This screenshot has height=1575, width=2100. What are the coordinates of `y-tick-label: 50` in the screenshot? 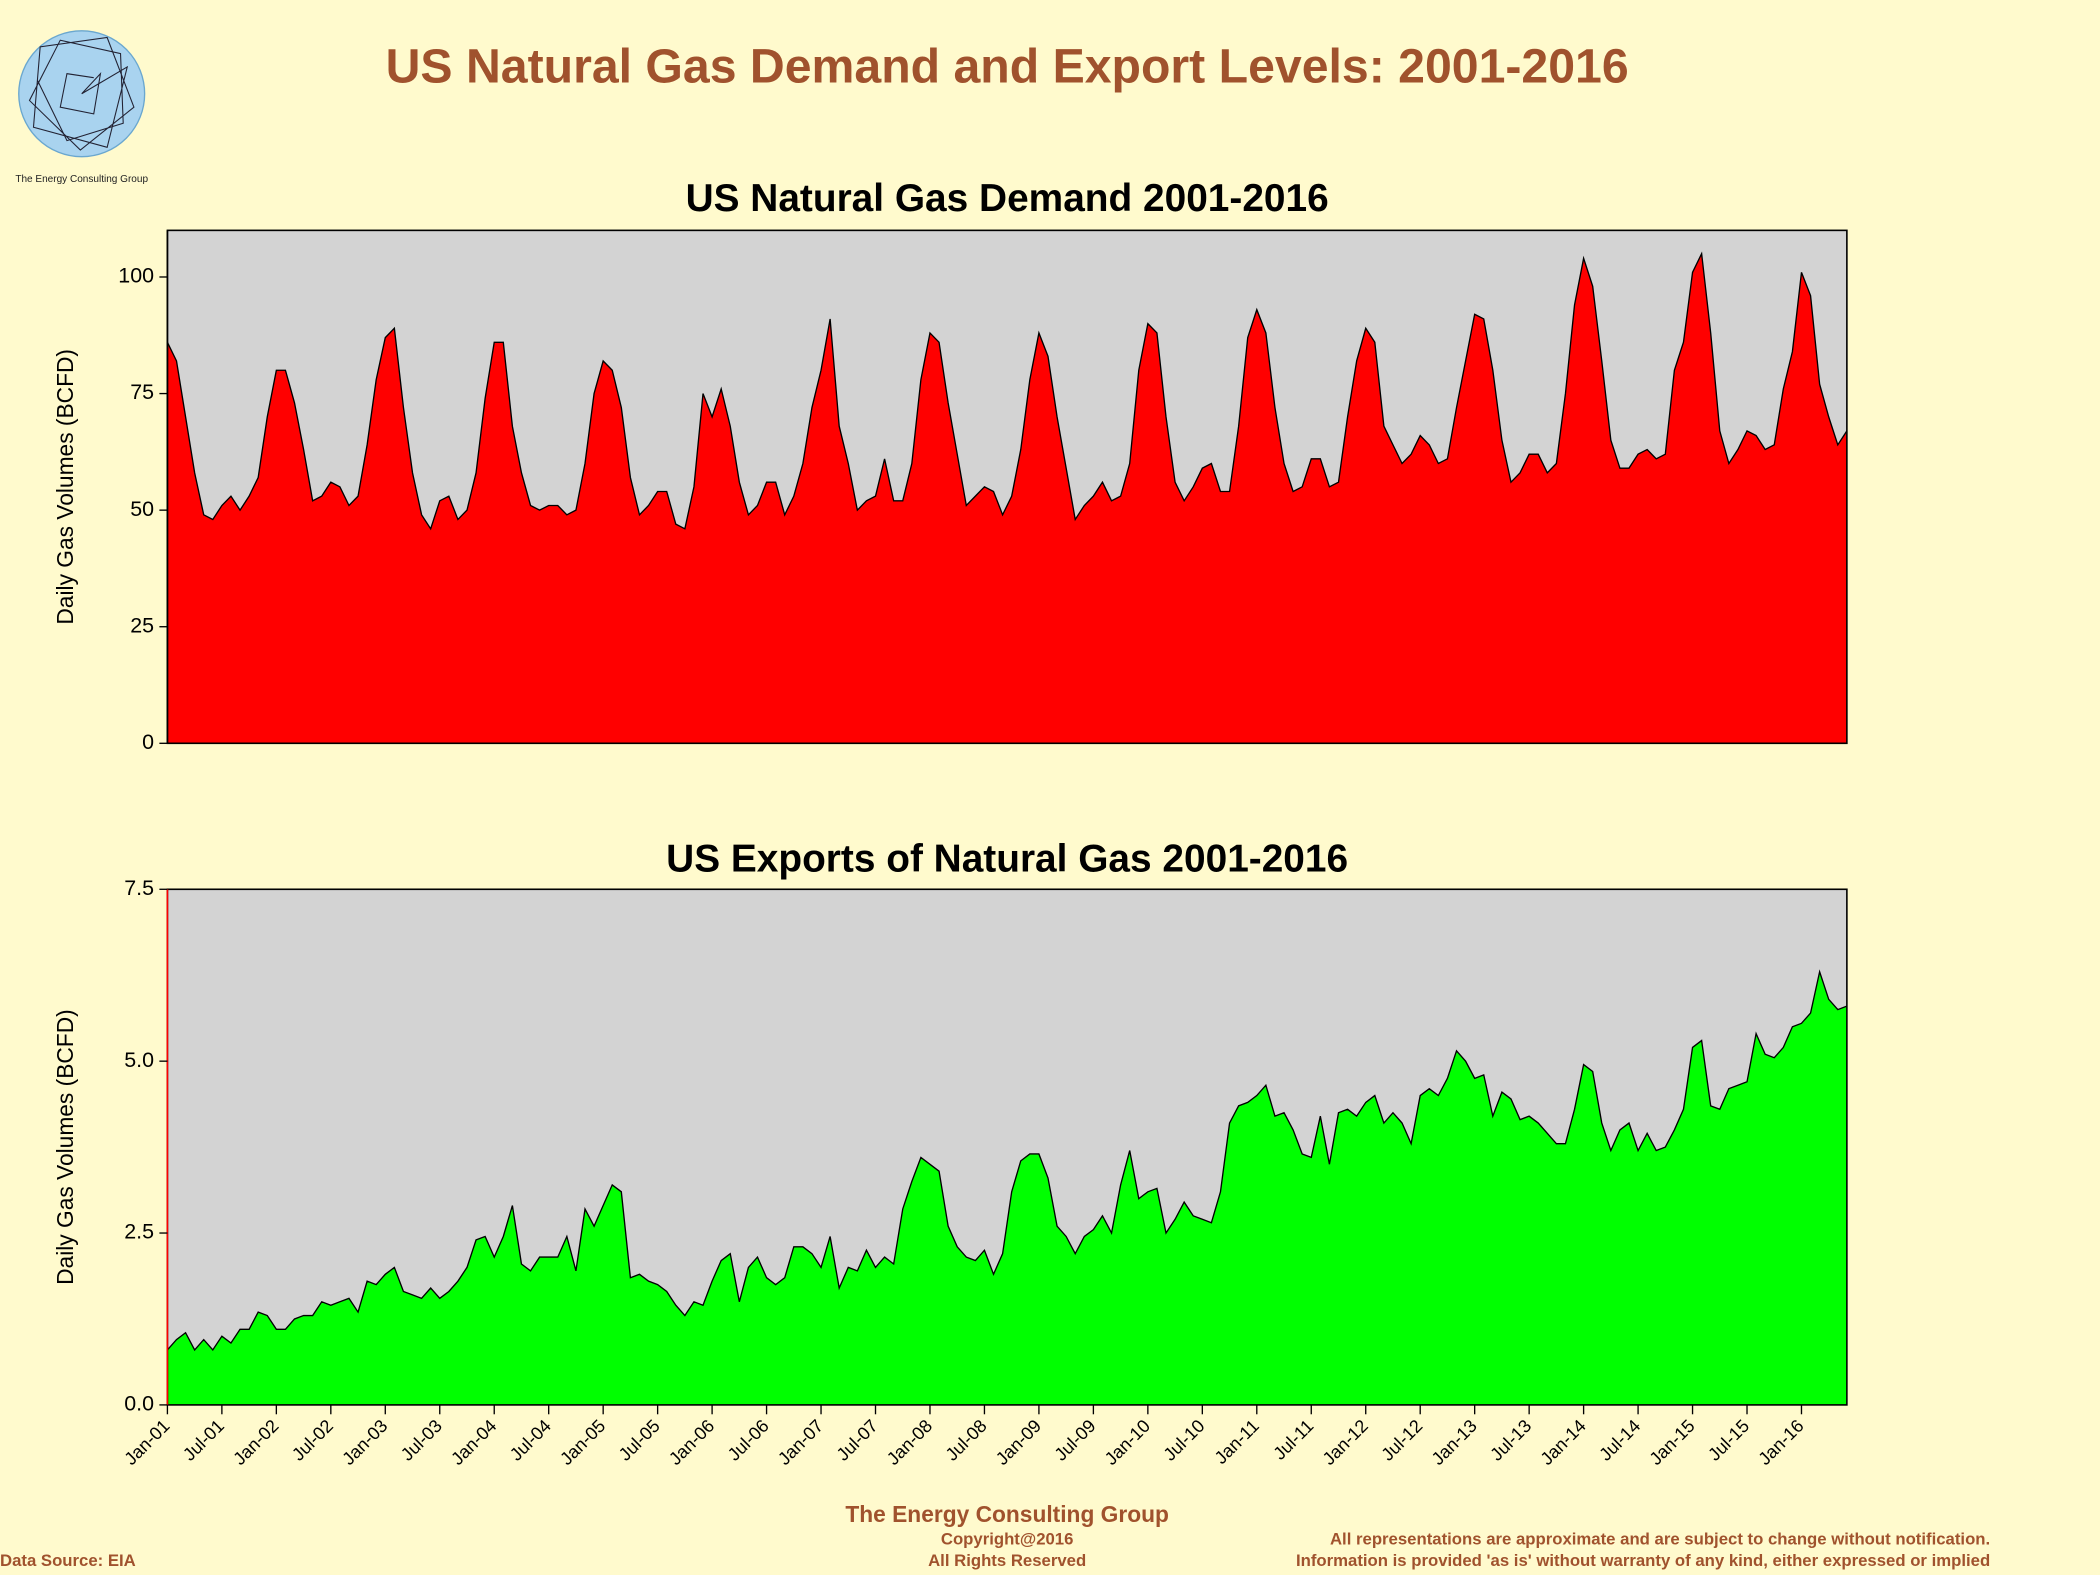 It's located at (142, 509).